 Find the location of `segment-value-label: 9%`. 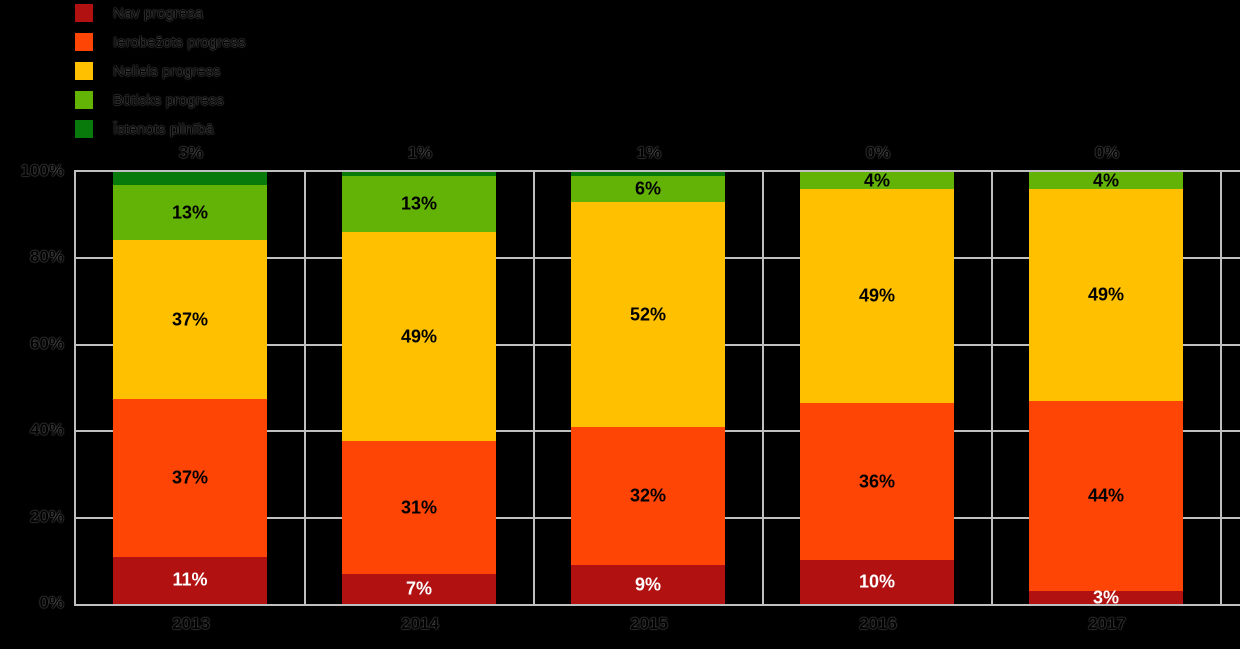

segment-value-label: 9% is located at coordinates (648, 584).